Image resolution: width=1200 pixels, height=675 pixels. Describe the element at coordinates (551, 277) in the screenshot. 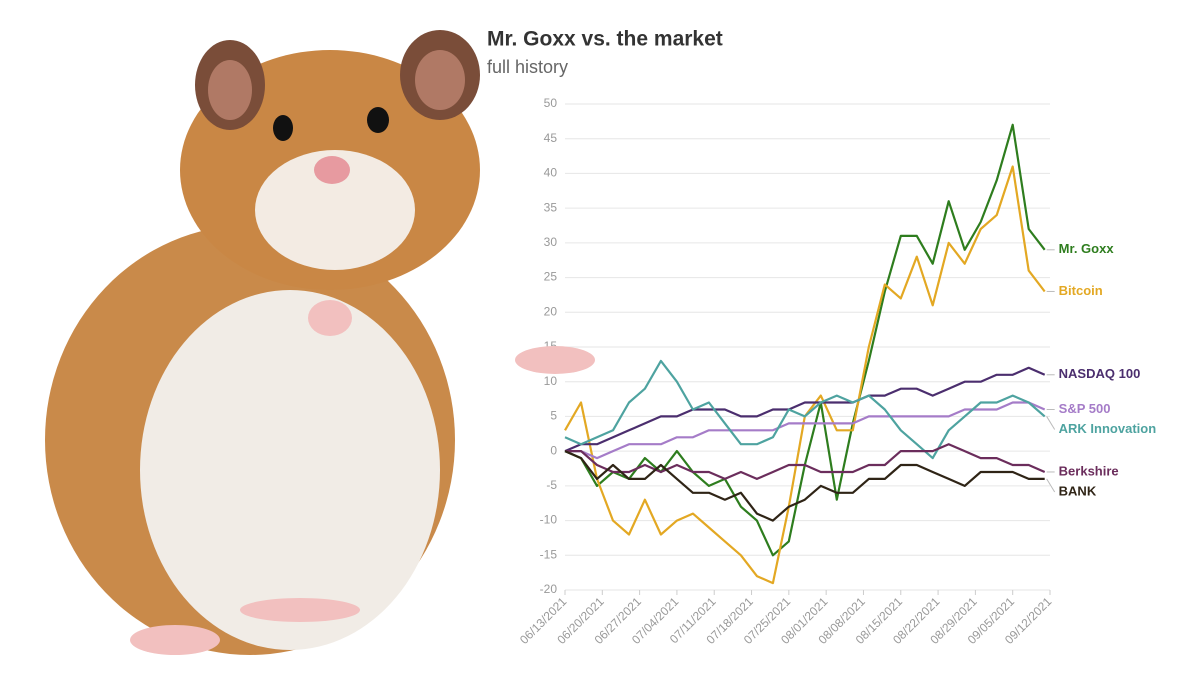

I see `y-tick-label: 25` at that location.